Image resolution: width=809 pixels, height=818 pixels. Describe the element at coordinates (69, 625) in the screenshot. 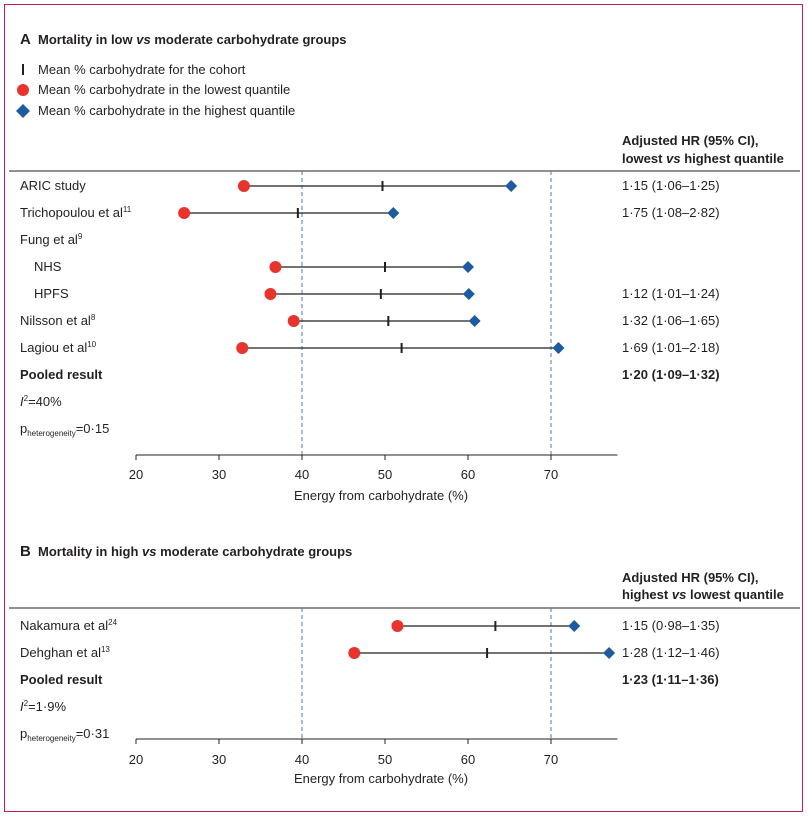

I see `row-label: Nakamura et al24` at that location.